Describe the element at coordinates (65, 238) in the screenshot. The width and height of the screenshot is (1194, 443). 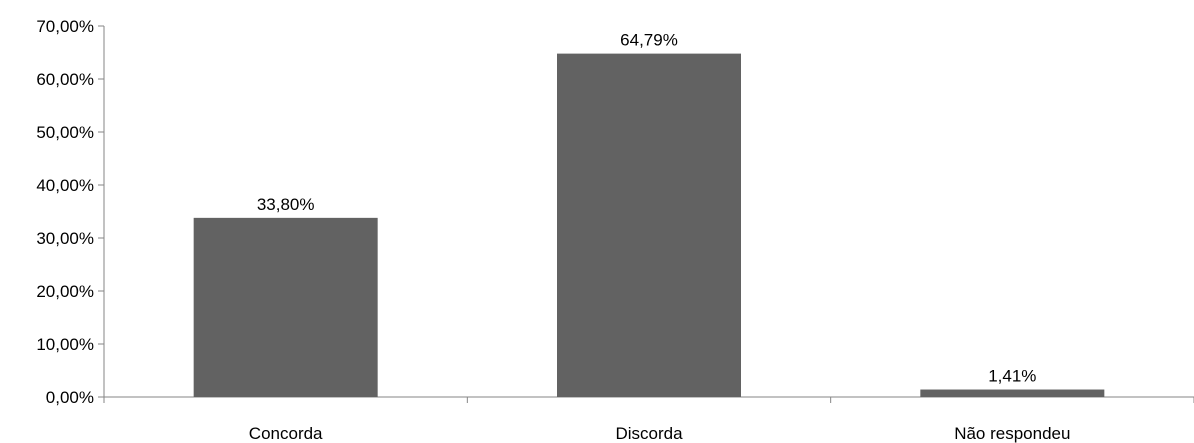
I see `y-tick-label: 30,00%` at that location.